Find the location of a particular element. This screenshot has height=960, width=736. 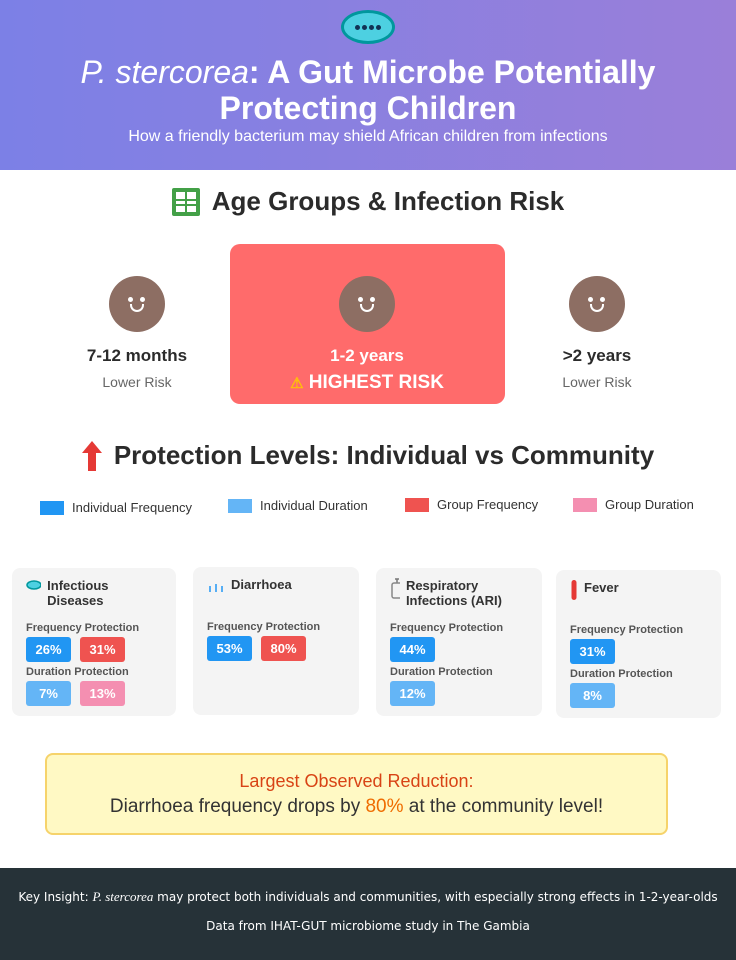

group-frequency-value: 80% is located at coordinates (283, 648).